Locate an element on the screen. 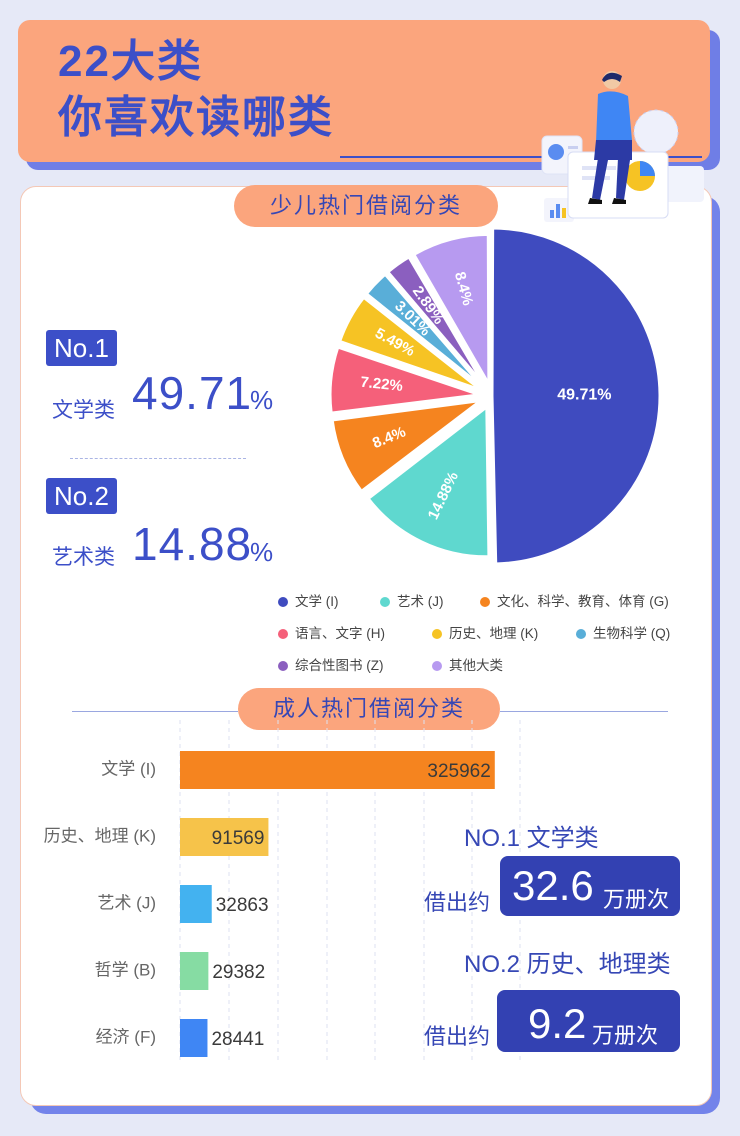 The width and height of the screenshot is (740, 1136). legend-item: 历史、地理 (K) is located at coordinates (485, 632).